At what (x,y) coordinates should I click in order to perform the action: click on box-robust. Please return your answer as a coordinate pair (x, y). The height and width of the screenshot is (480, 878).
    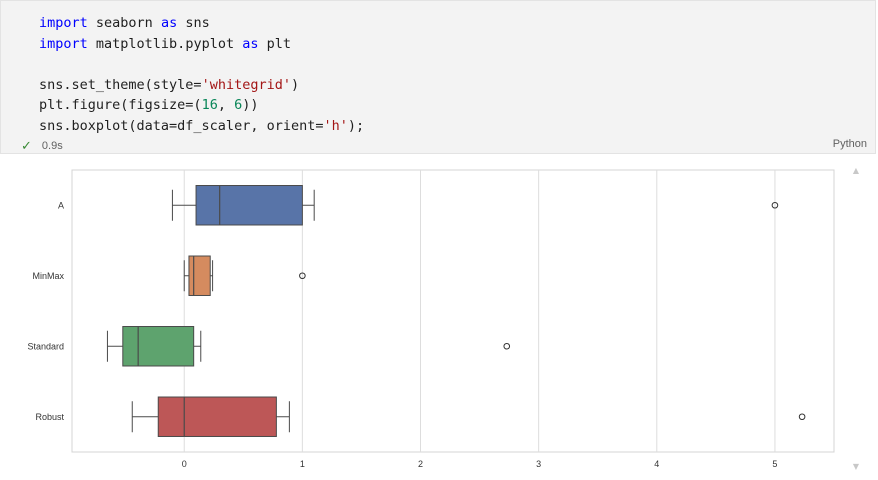
    Looking at the image, I should click on (217, 416).